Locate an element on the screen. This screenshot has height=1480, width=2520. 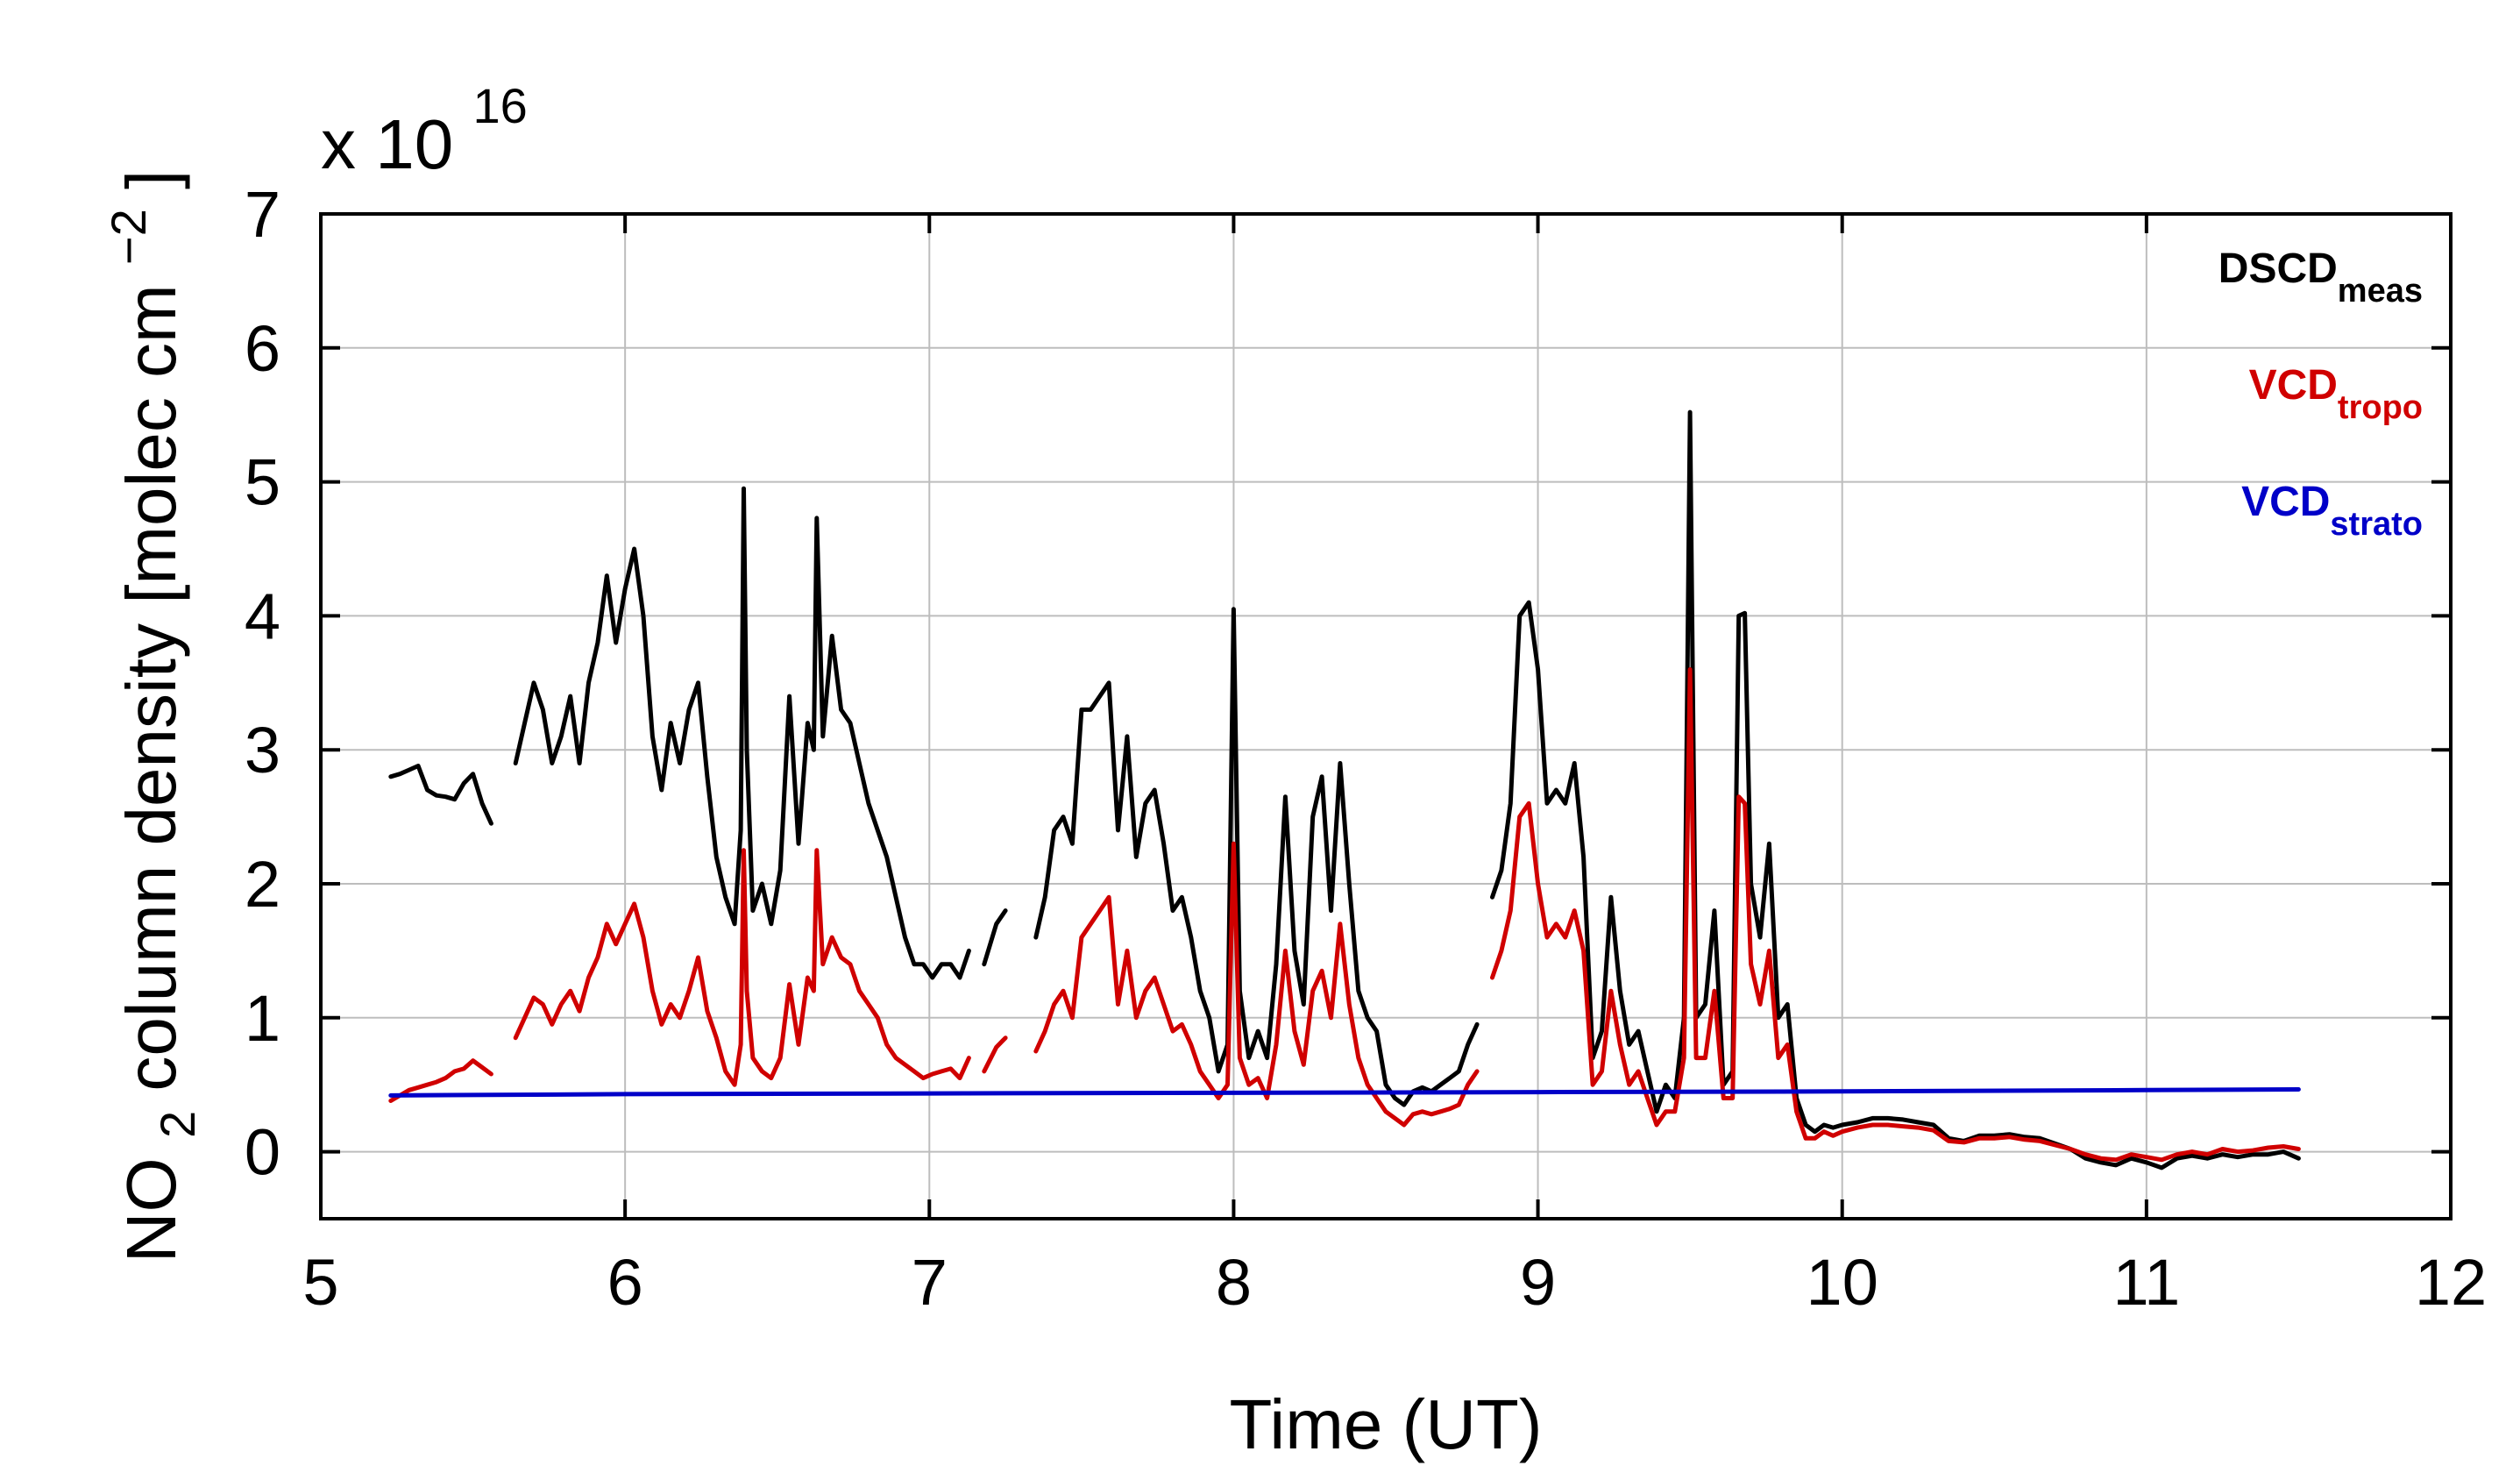
y-tick-label: 7 is located at coordinates (262, 214).